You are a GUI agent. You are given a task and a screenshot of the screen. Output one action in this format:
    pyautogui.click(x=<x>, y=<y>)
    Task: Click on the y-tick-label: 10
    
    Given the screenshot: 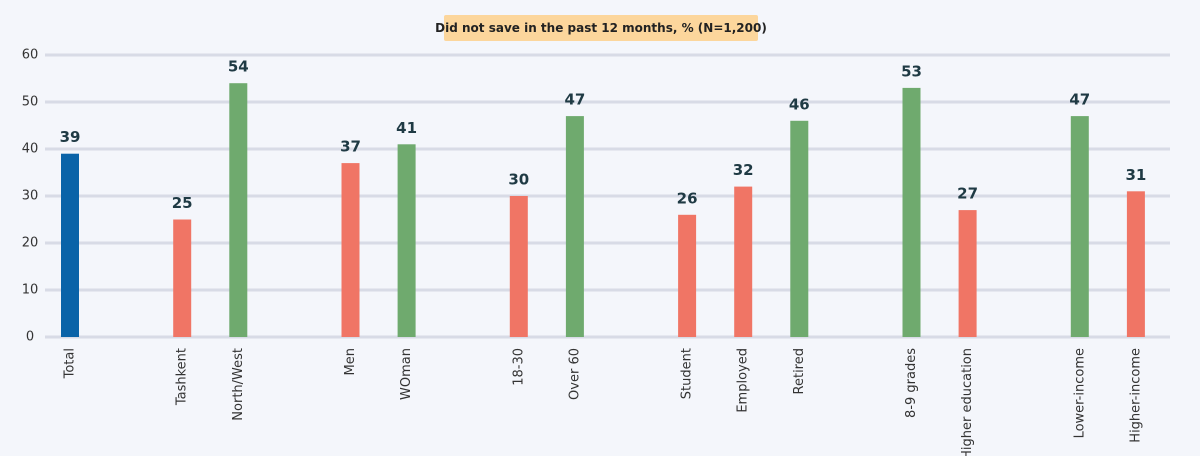 What is the action you would take?
    pyautogui.click(x=30, y=290)
    